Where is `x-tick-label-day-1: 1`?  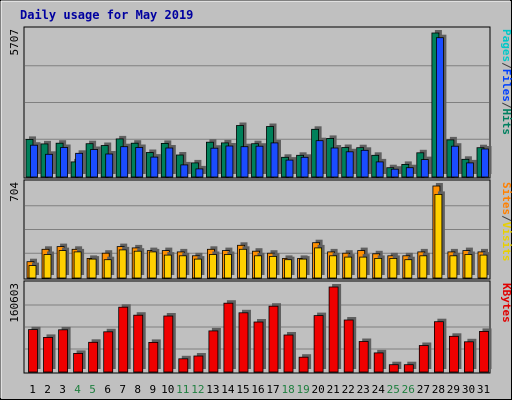 x-tick-label-day-1: 1 is located at coordinates (32, 389).